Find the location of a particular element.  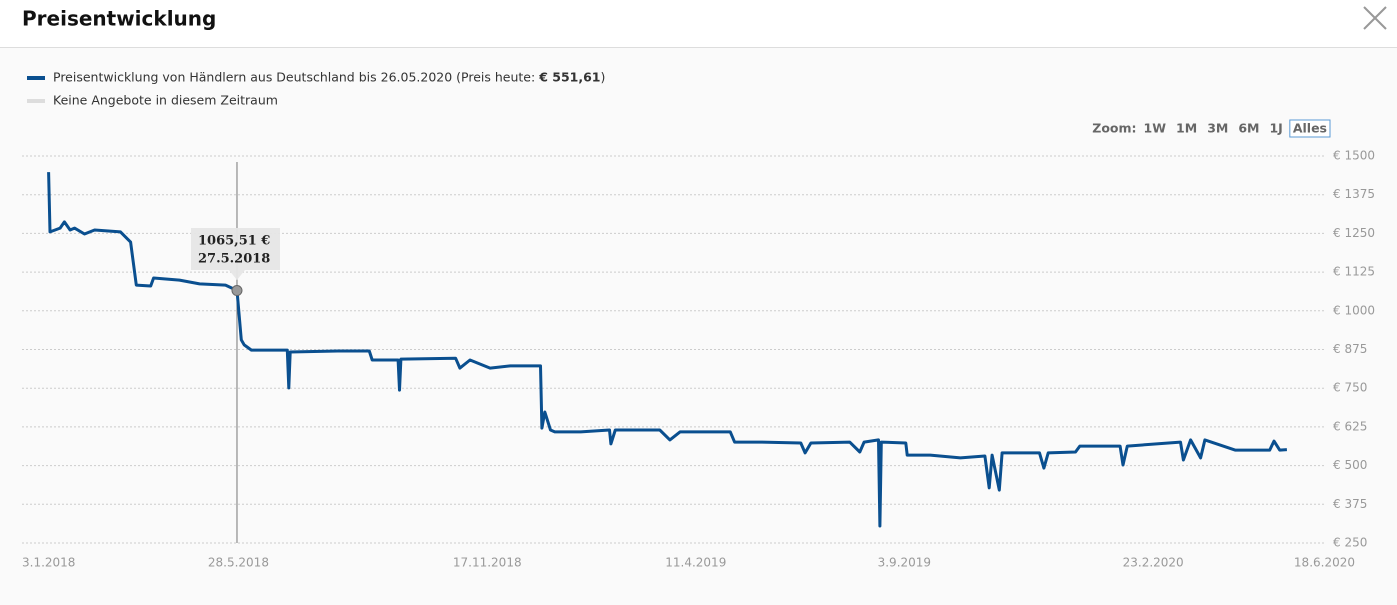

x-tick-label: 17.11.2018 is located at coordinates (487, 563).